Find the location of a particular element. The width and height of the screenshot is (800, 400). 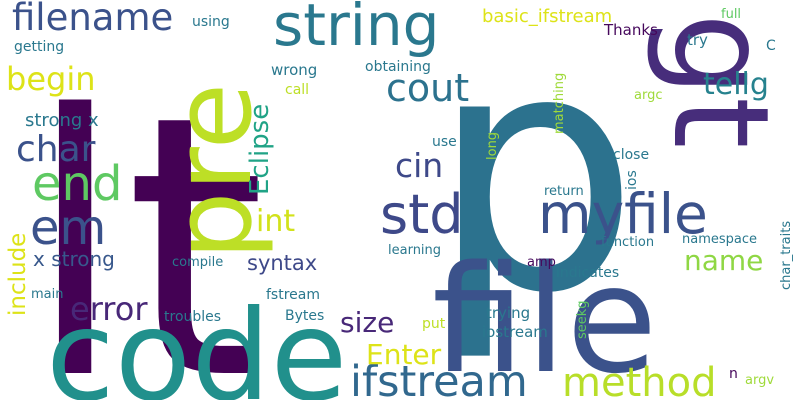

word-close: close is located at coordinates (631, 155).